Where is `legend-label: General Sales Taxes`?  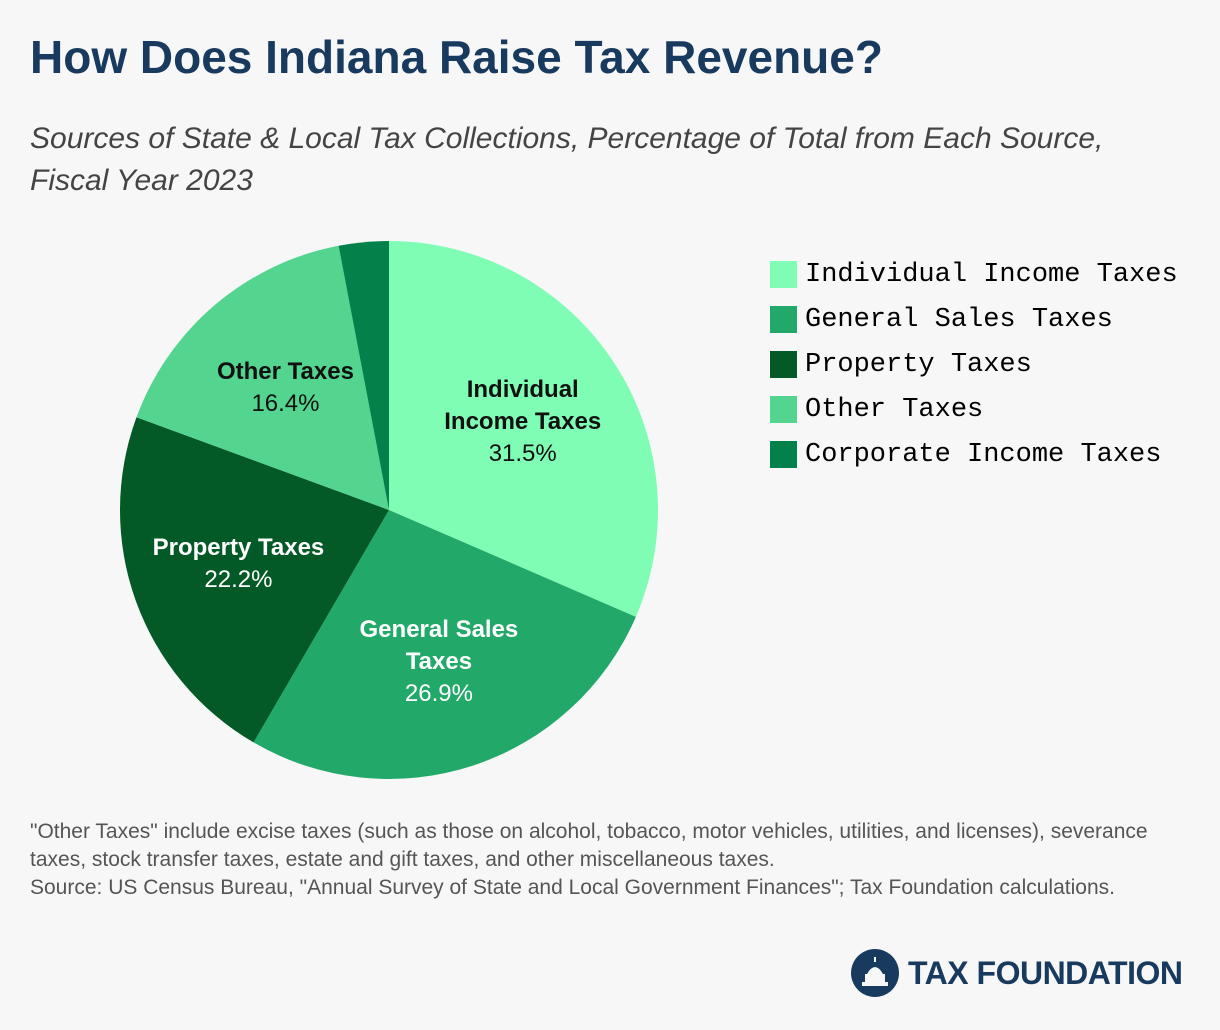 legend-label: General Sales Taxes is located at coordinates (959, 319).